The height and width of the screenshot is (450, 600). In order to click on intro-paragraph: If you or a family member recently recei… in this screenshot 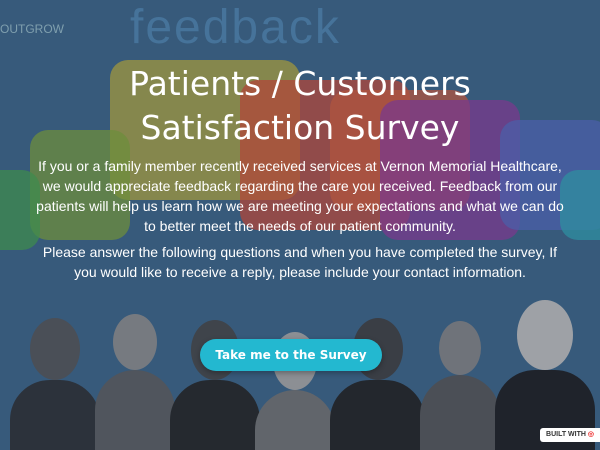, I will do `click(300, 196)`.